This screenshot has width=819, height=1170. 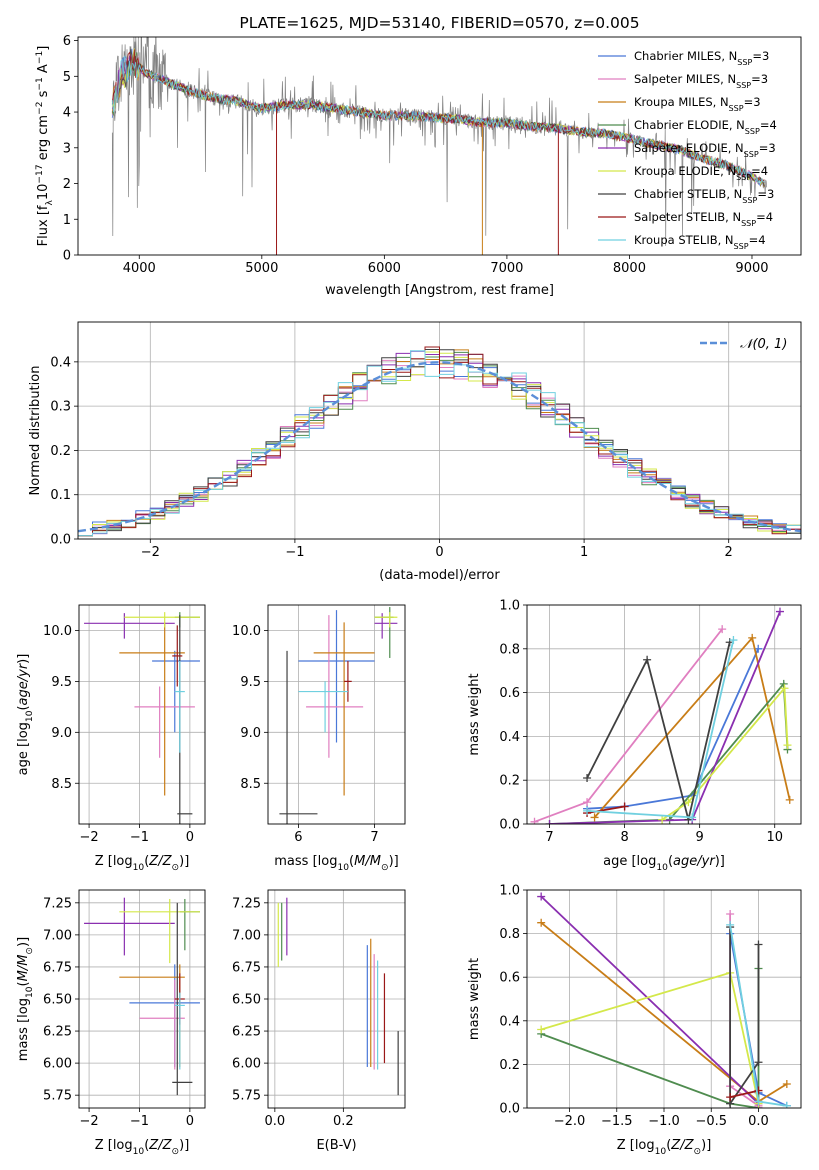 I want to click on y-tick-label: 3, so click(x=67, y=148).